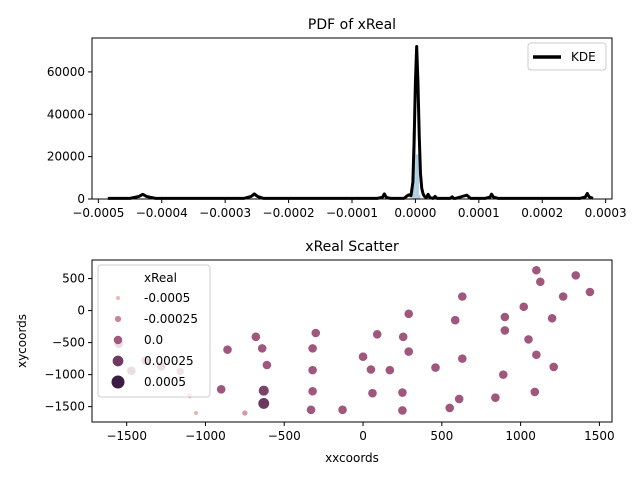  I want to click on kde-y-tick-label: 60000, so click(66, 72).